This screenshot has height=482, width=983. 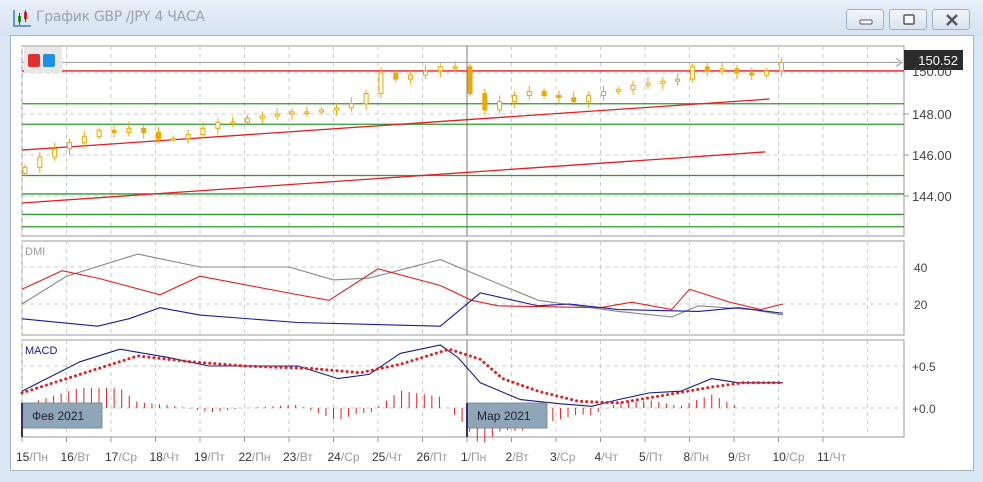 What do you see at coordinates (432, 457) in the screenshot?
I see `x-tick-label: 26/Пт` at bounding box center [432, 457].